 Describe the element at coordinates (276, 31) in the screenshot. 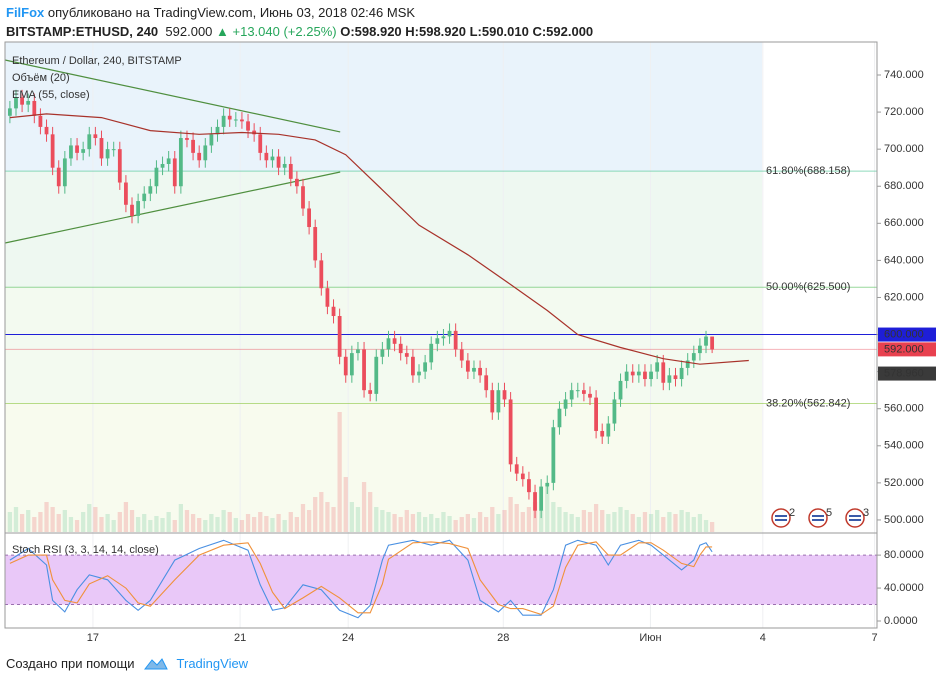

I see `change: ▲ +13.040 (+2.25%)` at that location.